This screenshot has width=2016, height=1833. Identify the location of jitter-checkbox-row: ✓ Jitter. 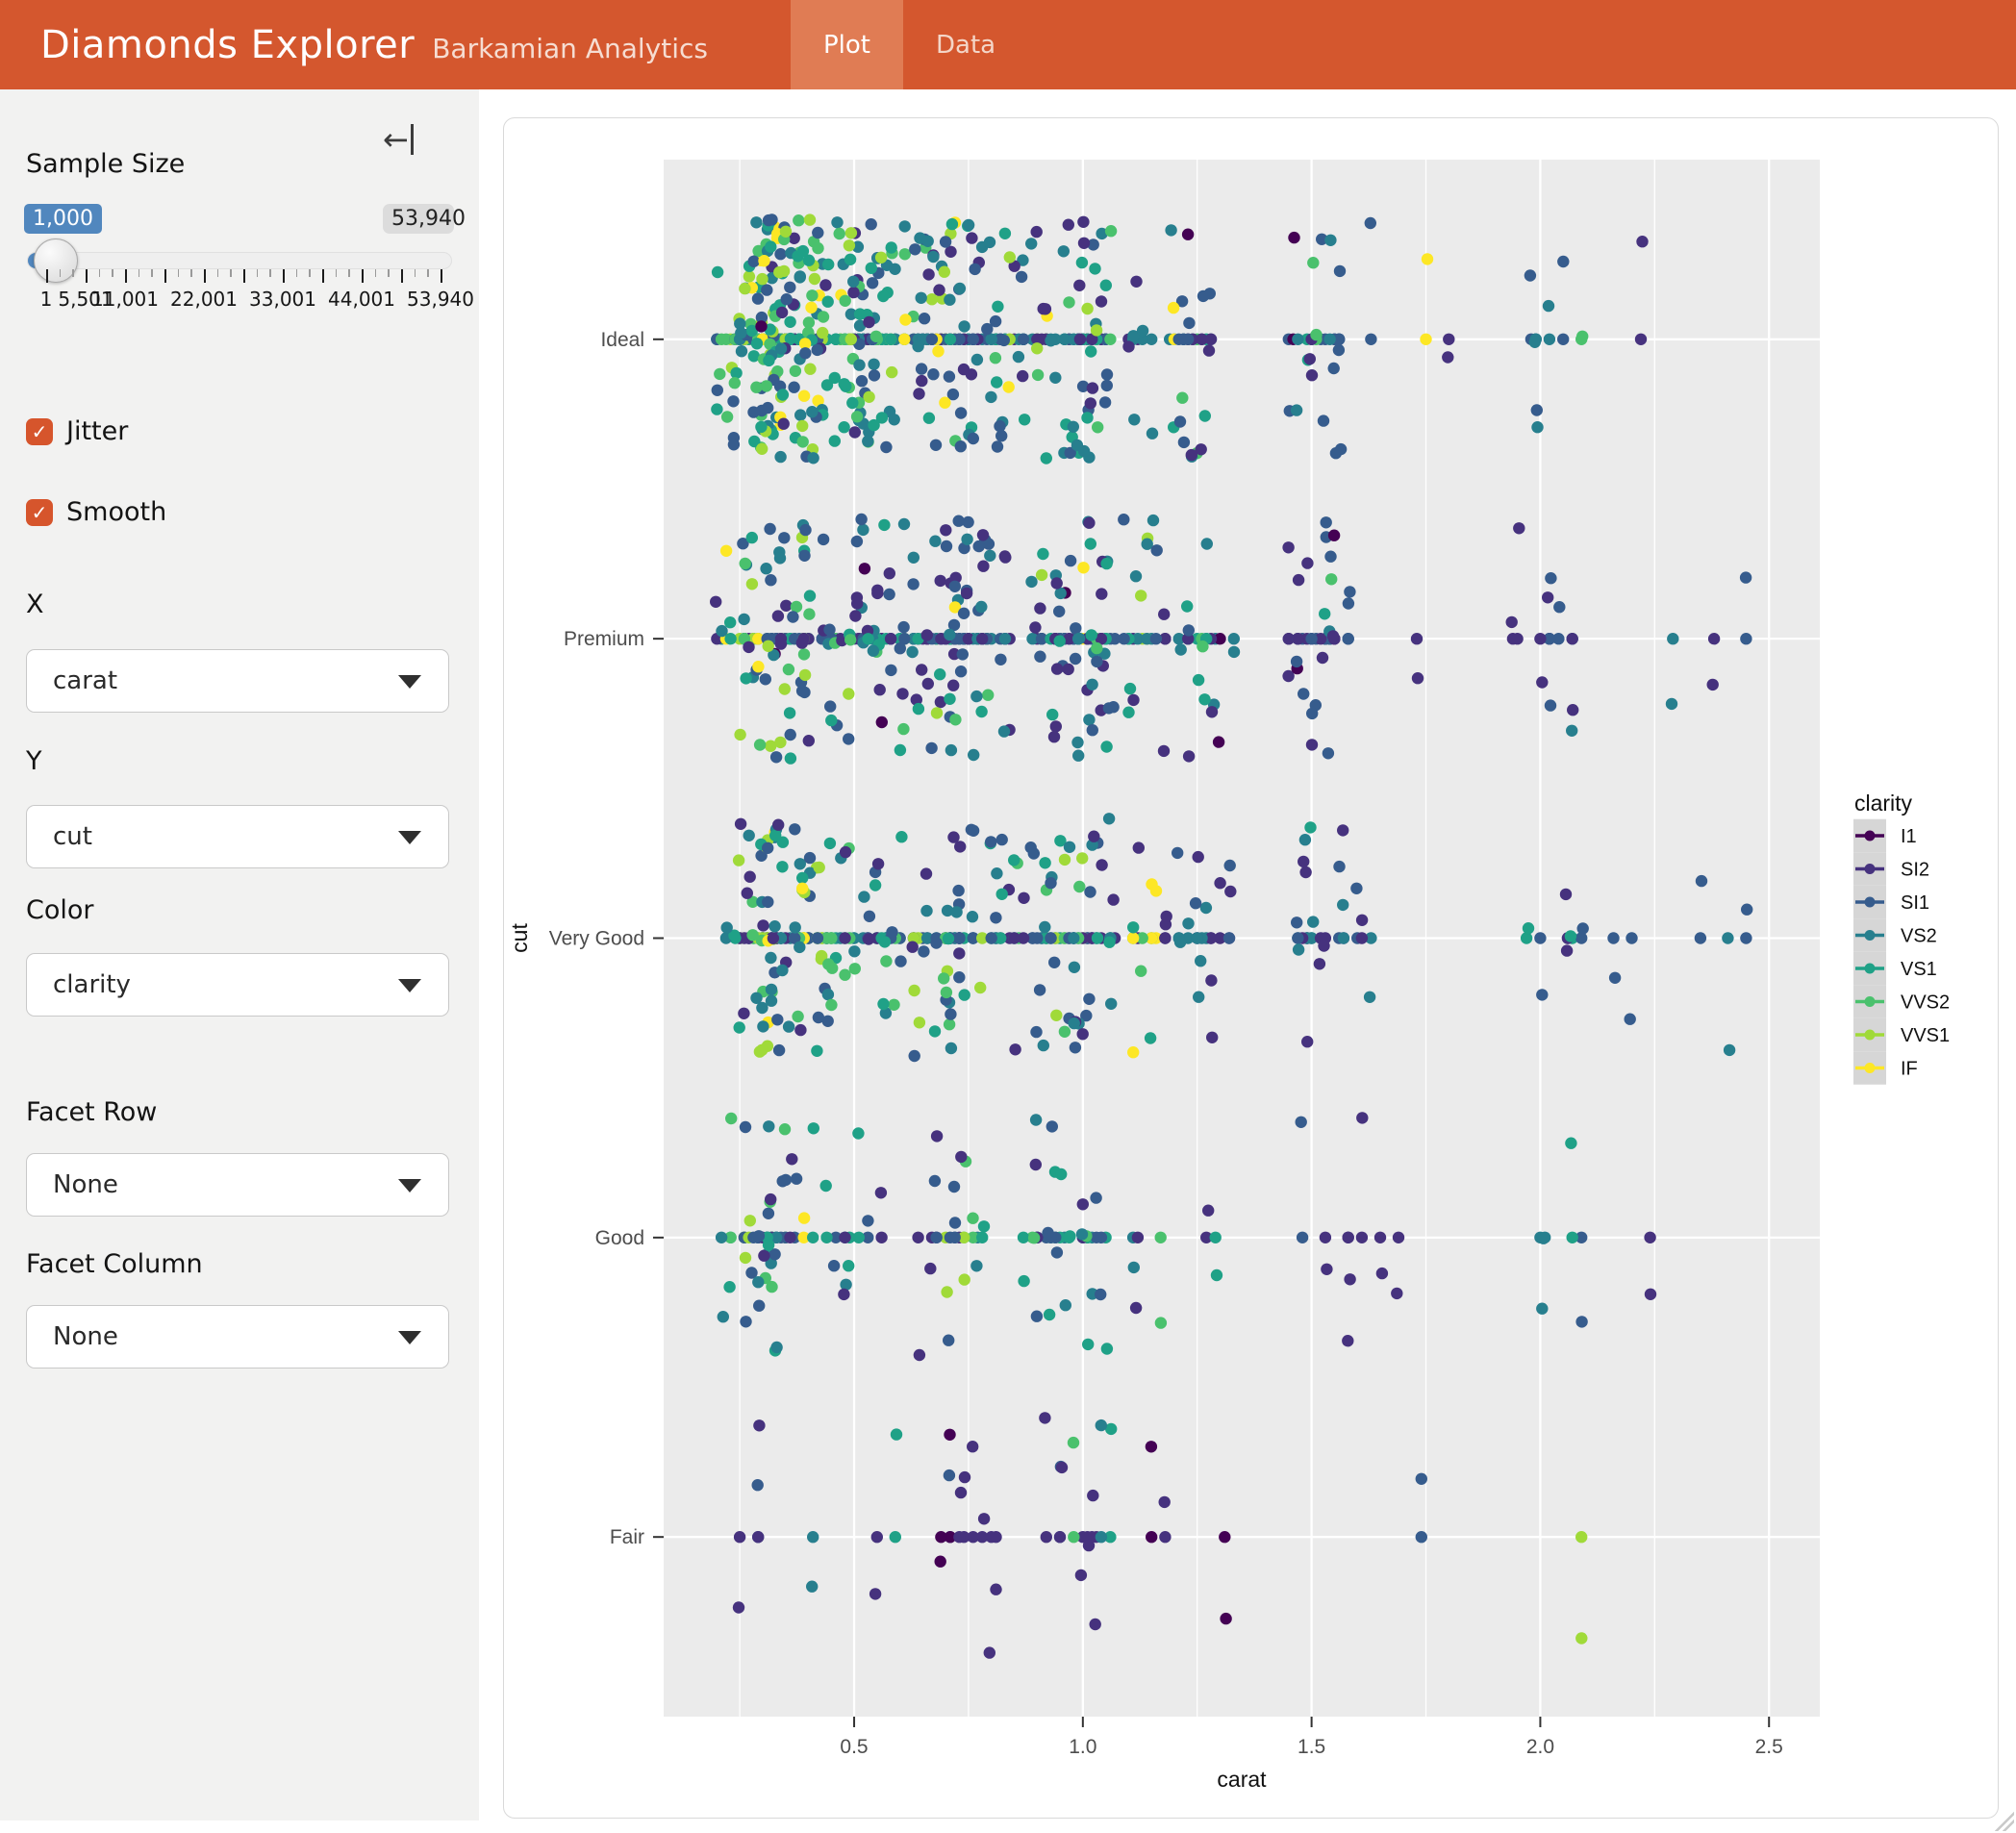
(77, 431).